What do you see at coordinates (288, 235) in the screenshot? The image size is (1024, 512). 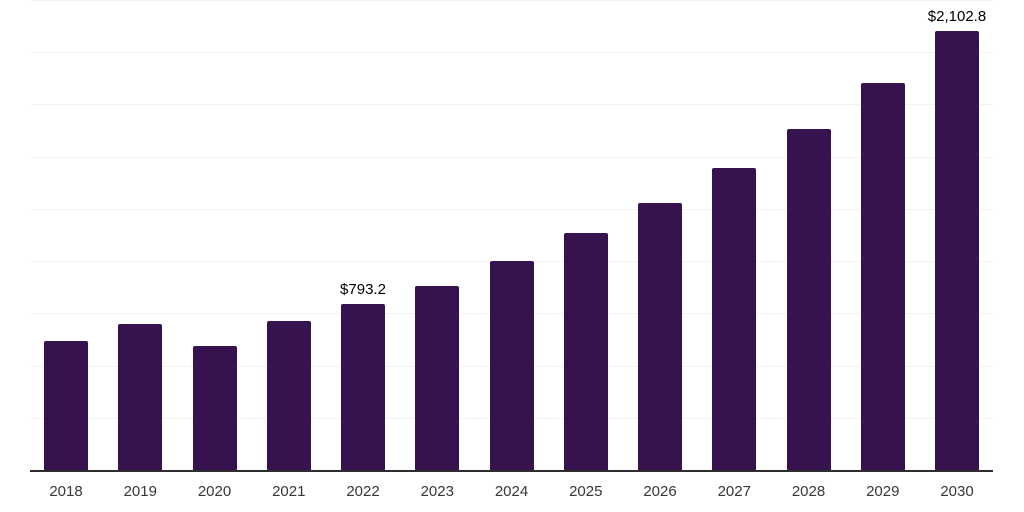 I see `bar-column-2021` at bounding box center [288, 235].